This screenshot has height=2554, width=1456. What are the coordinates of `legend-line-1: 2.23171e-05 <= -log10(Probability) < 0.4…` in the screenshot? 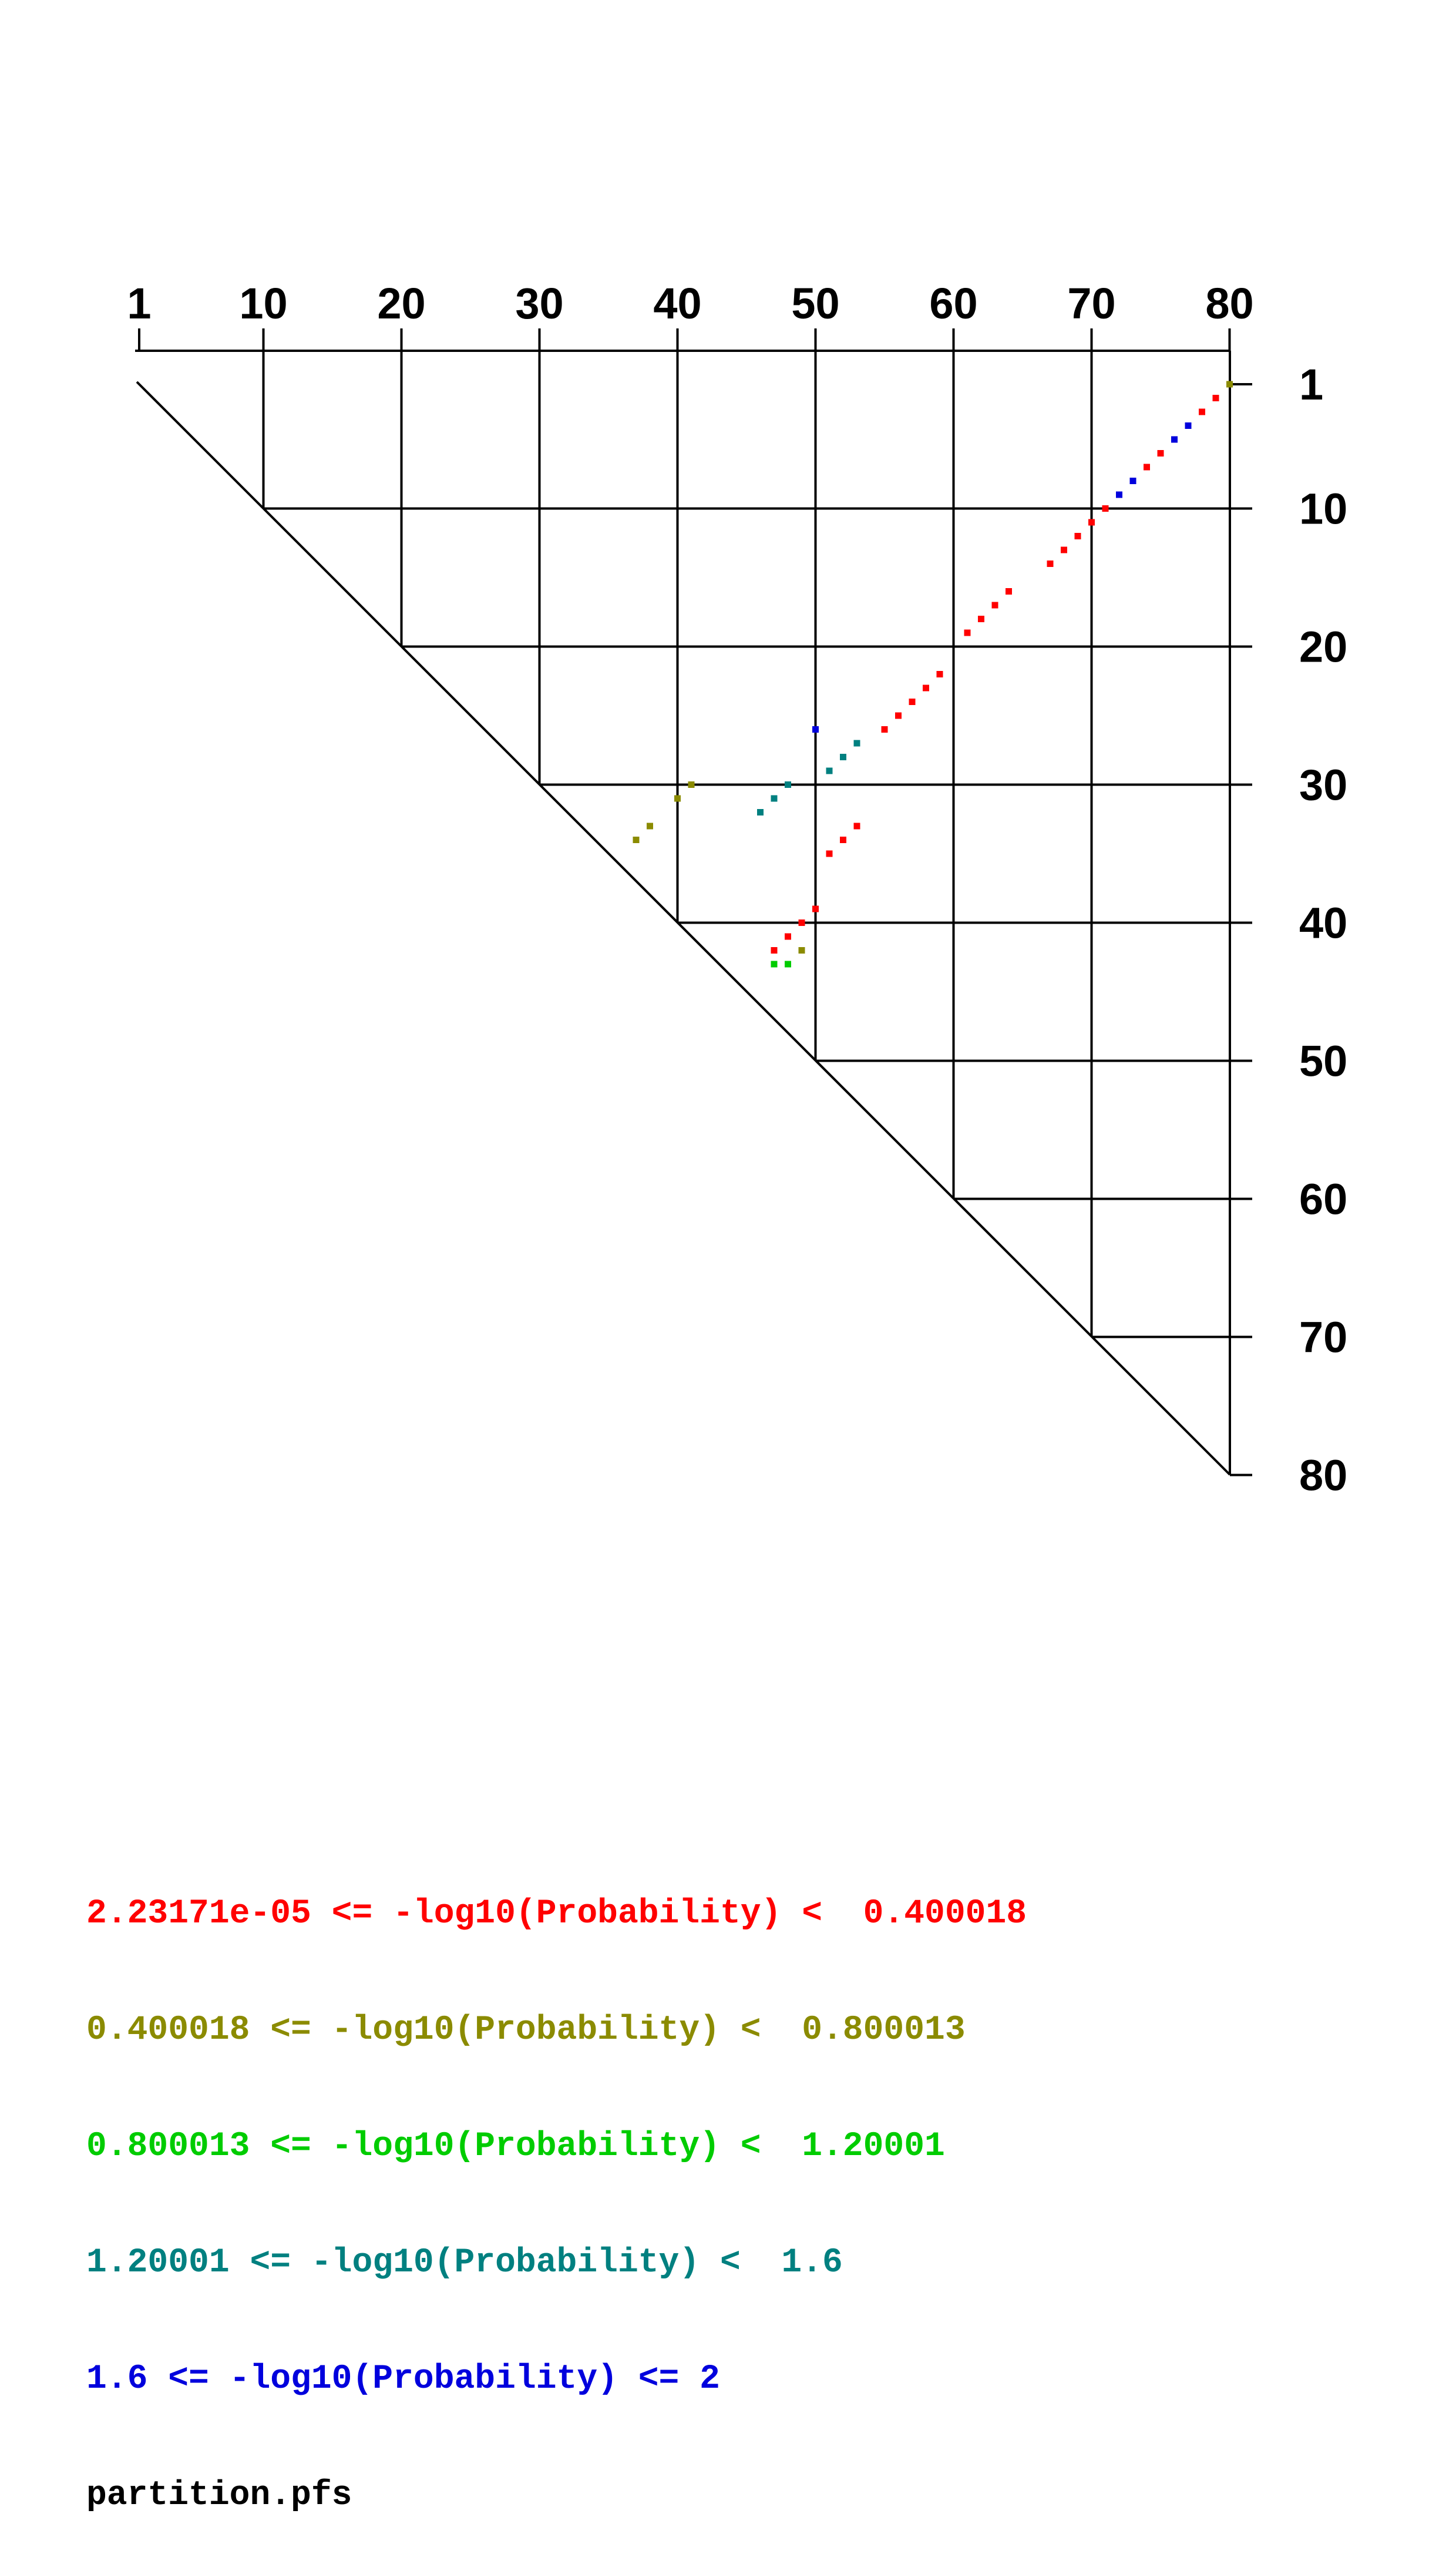 It's located at (556, 1914).